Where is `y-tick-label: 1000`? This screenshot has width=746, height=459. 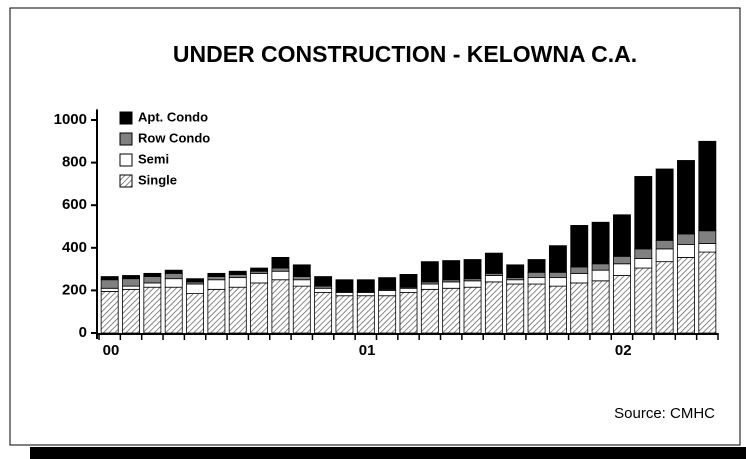
y-tick-label: 1000 is located at coordinates (70, 119).